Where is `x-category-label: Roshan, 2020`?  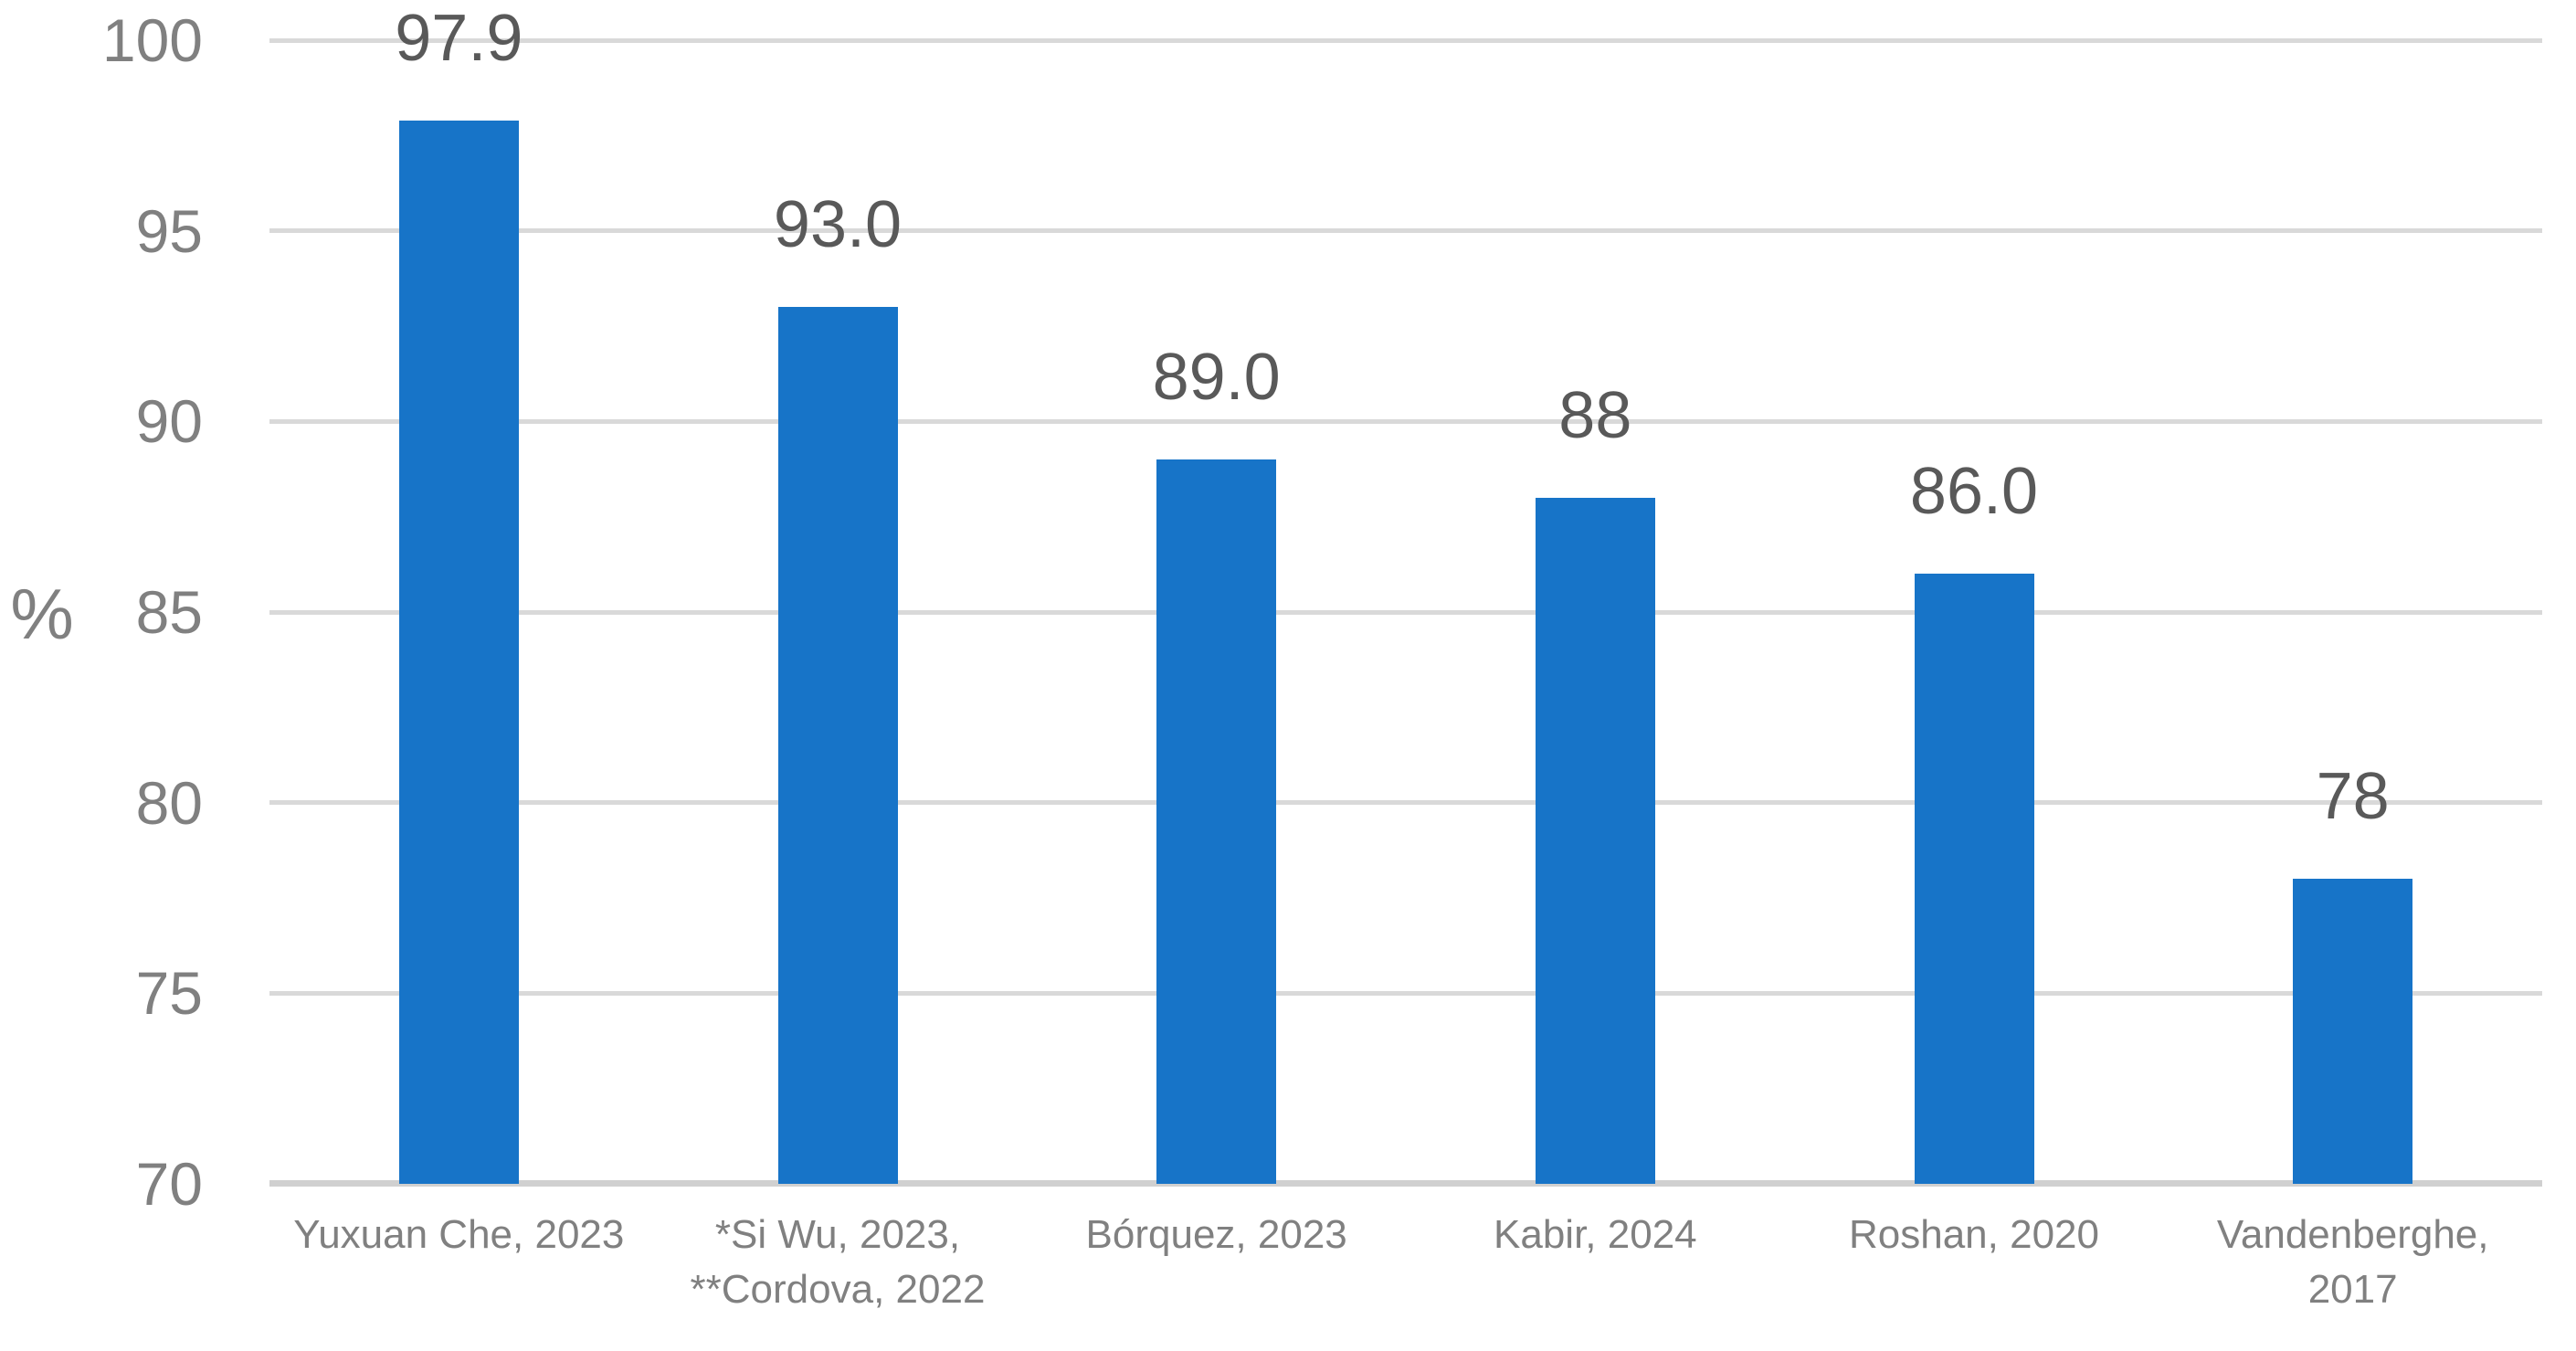
x-category-label: Roshan, 2020 is located at coordinates (1973, 1234).